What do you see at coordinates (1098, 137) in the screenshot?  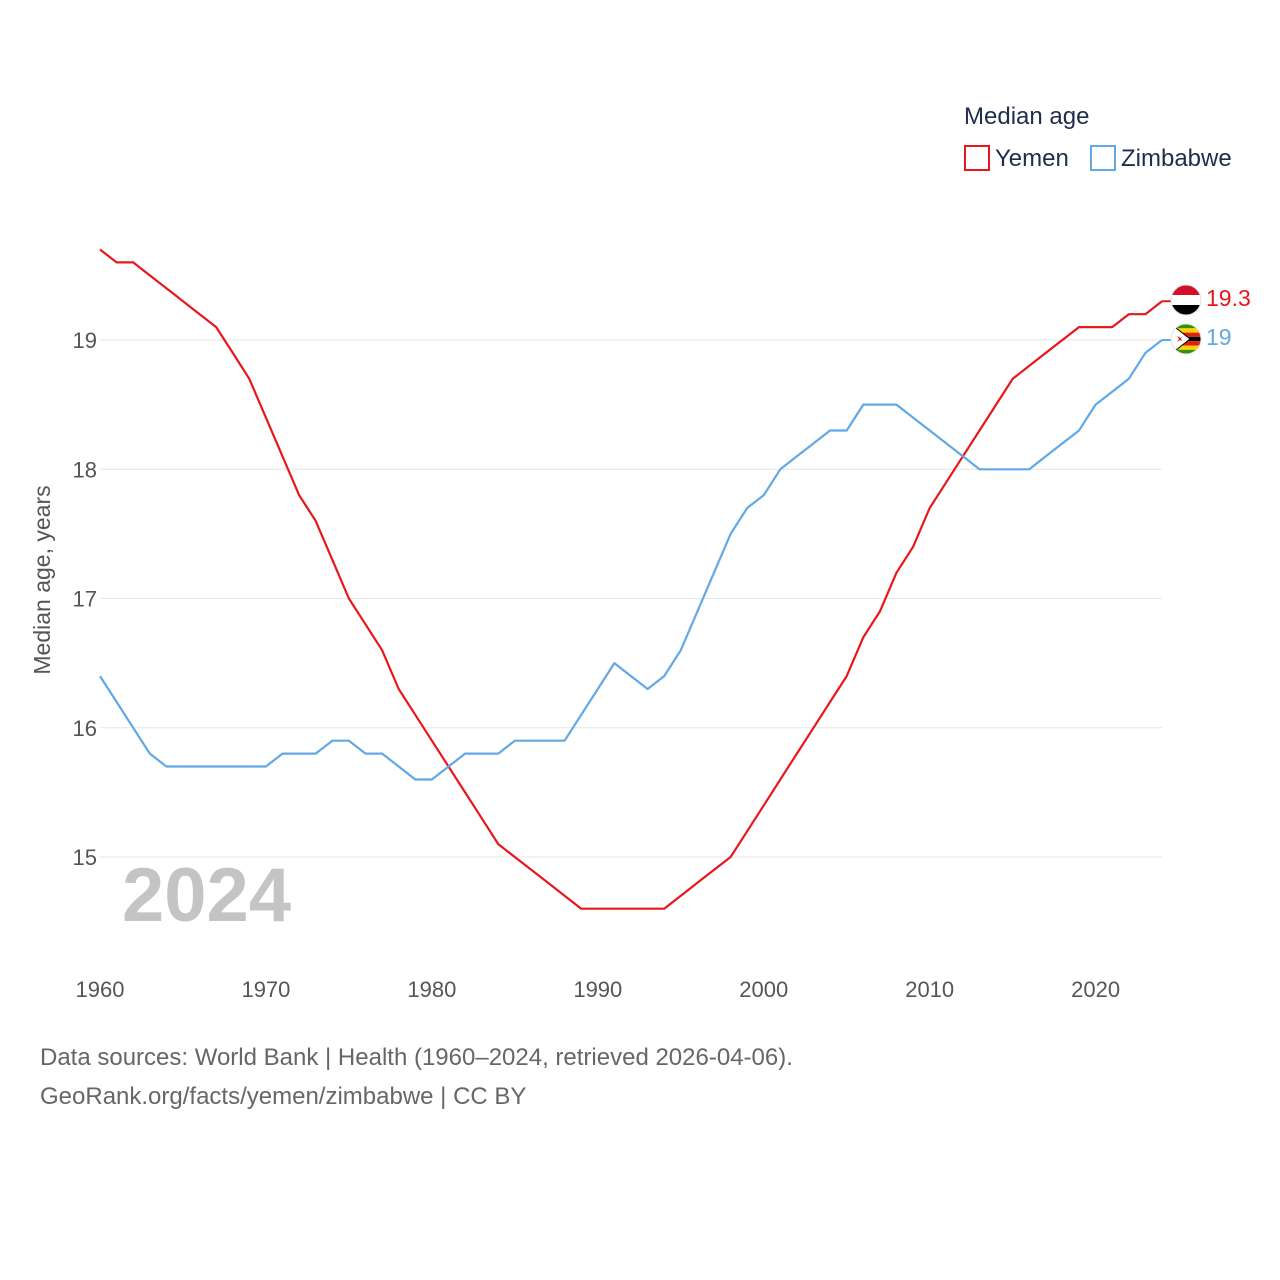 I see `legend: Median age Yemen Zimbabwe` at bounding box center [1098, 137].